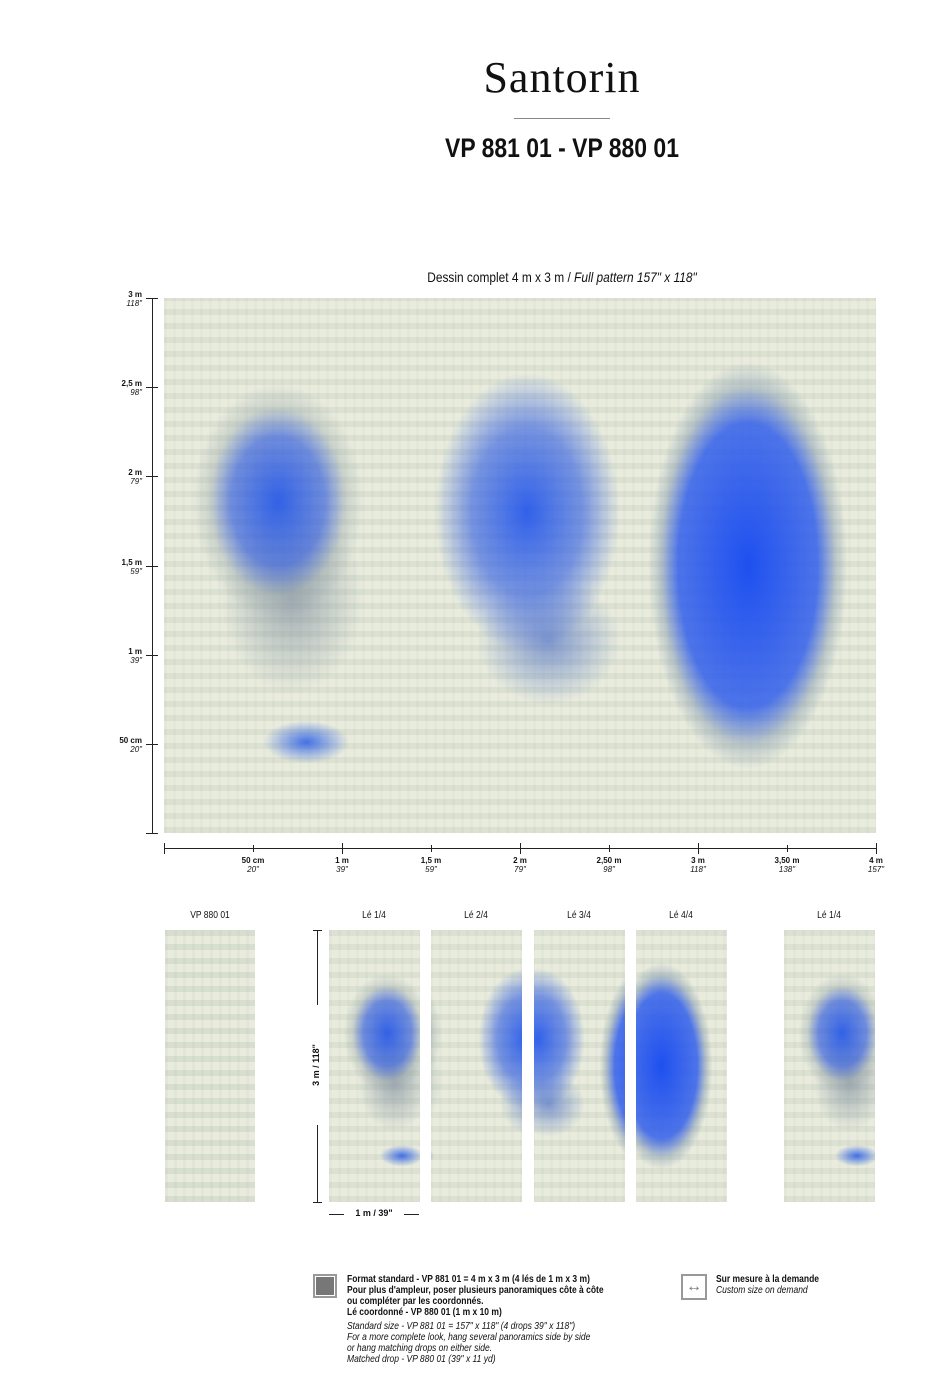 This screenshot has width=945, height=1398. What do you see at coordinates (424, 1312) in the screenshot?
I see `legend-line: Lé coordonné - VP 880 01 (1 m x 10 m)` at bounding box center [424, 1312].